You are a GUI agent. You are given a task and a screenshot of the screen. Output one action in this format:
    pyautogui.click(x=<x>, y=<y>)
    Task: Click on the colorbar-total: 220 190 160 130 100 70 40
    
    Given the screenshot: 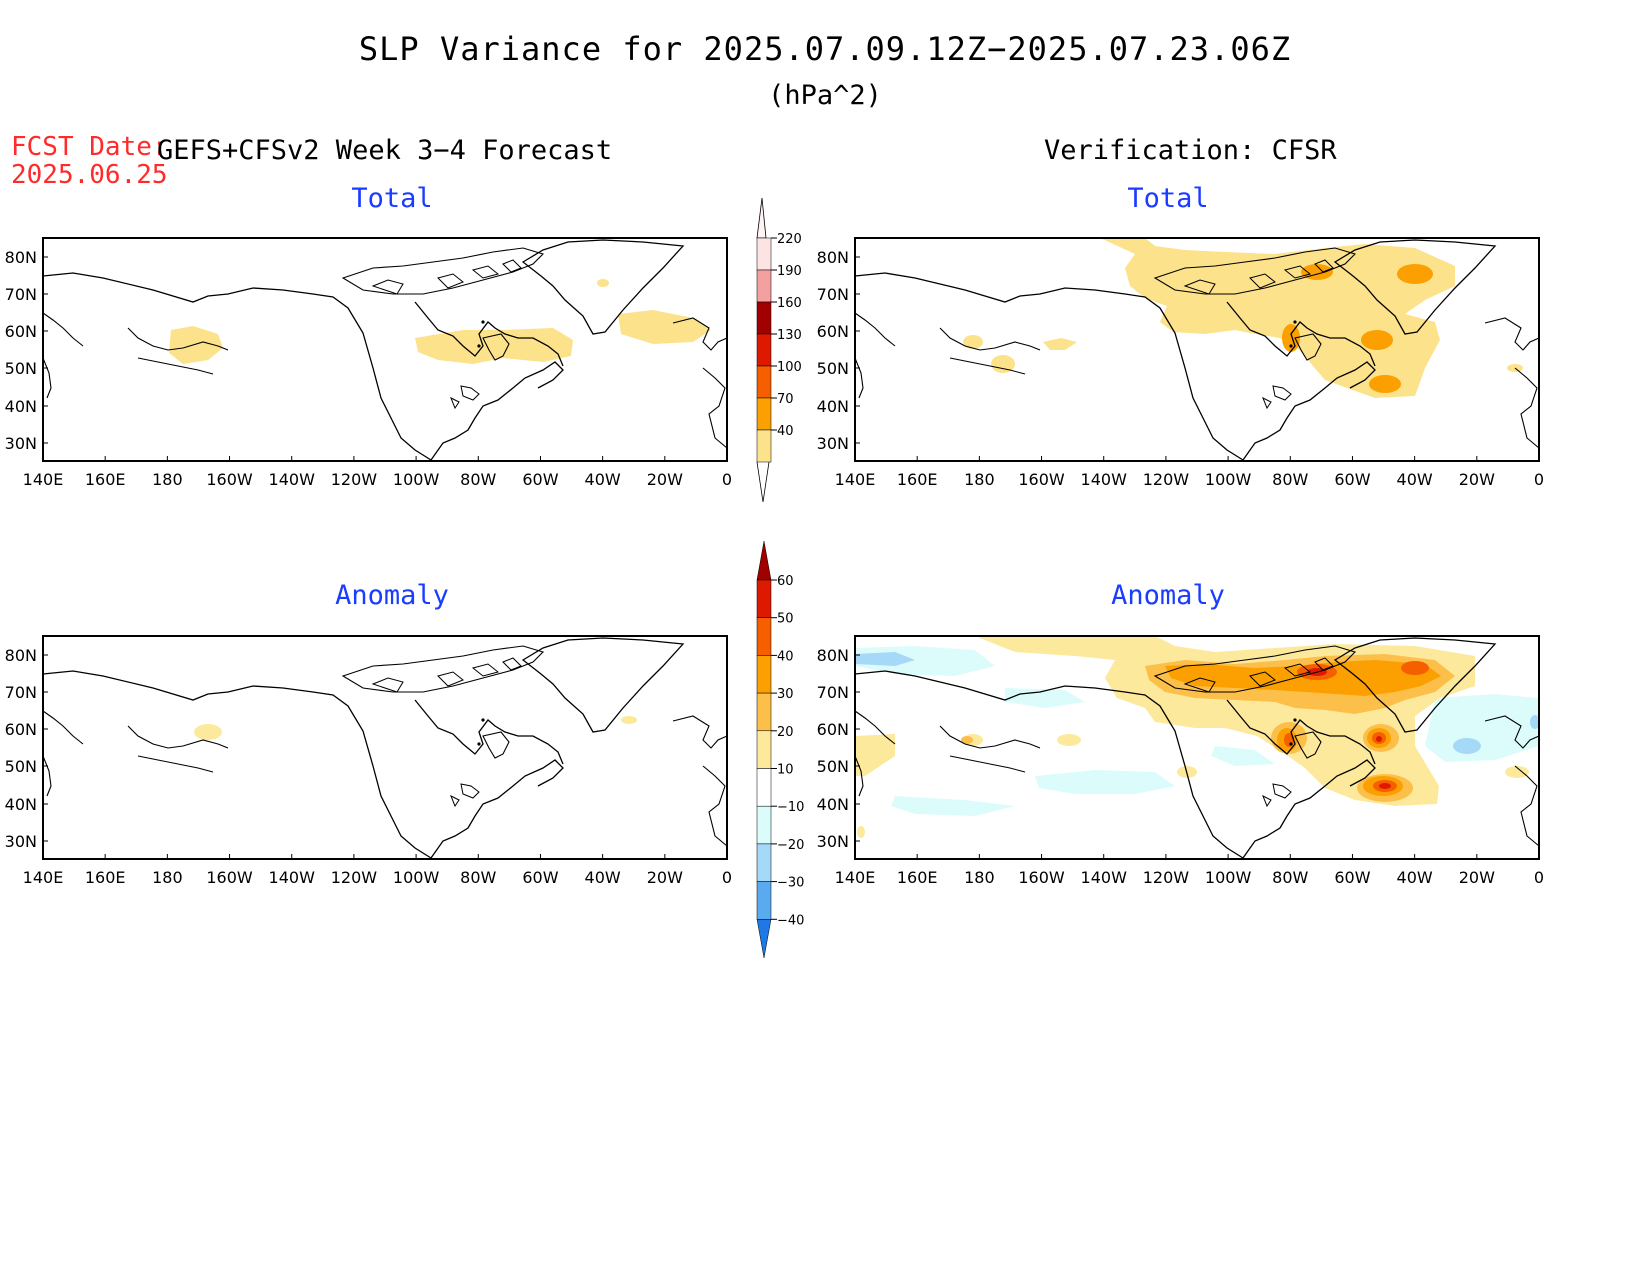 What is the action you would take?
    pyautogui.click(x=779, y=350)
    